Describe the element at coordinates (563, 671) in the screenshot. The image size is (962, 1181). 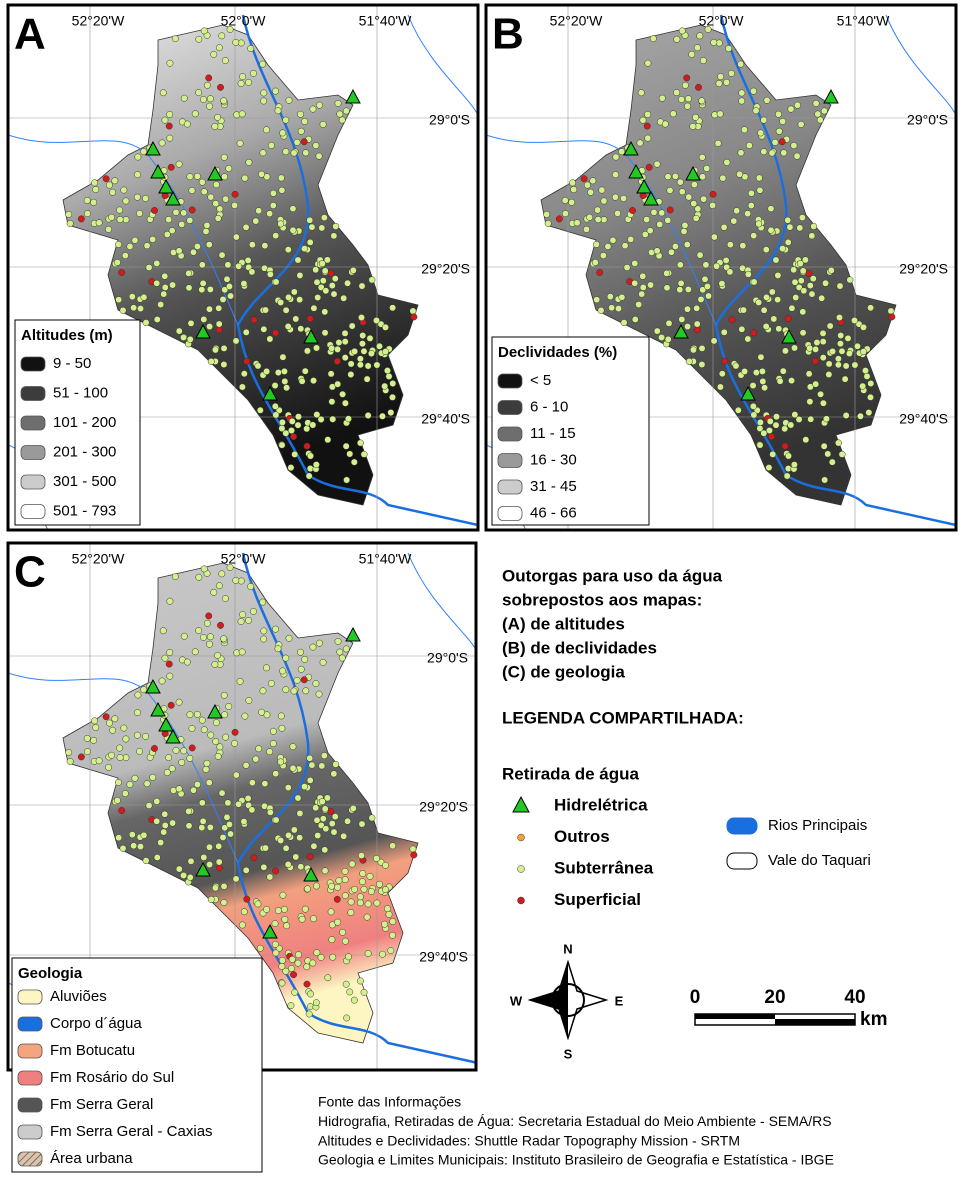
I see `description-line: (C) de geologia` at that location.